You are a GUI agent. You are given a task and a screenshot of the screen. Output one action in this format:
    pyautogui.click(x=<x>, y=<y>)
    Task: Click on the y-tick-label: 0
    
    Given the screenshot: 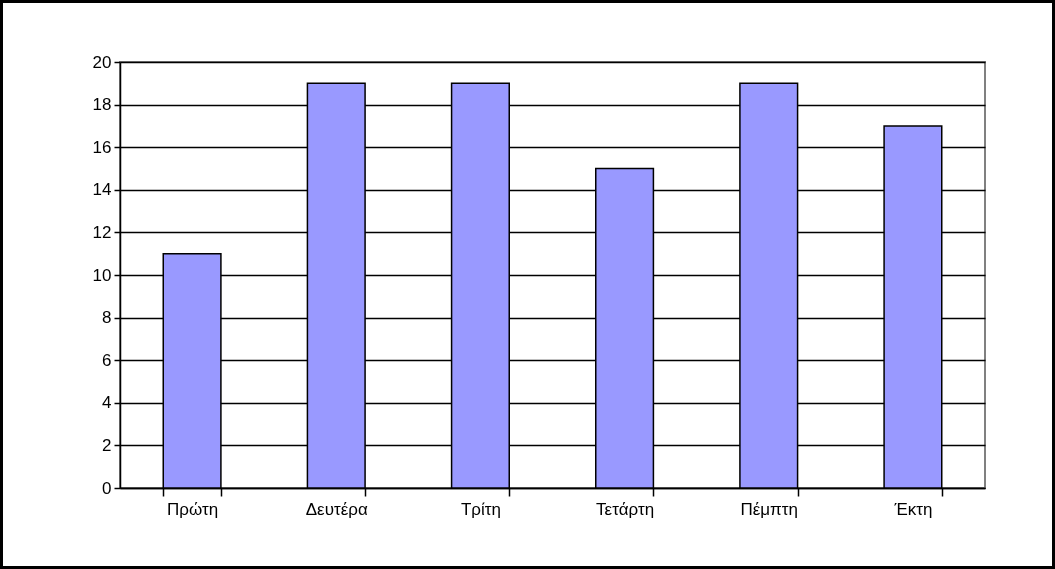 What is the action you would take?
    pyautogui.click(x=107, y=488)
    